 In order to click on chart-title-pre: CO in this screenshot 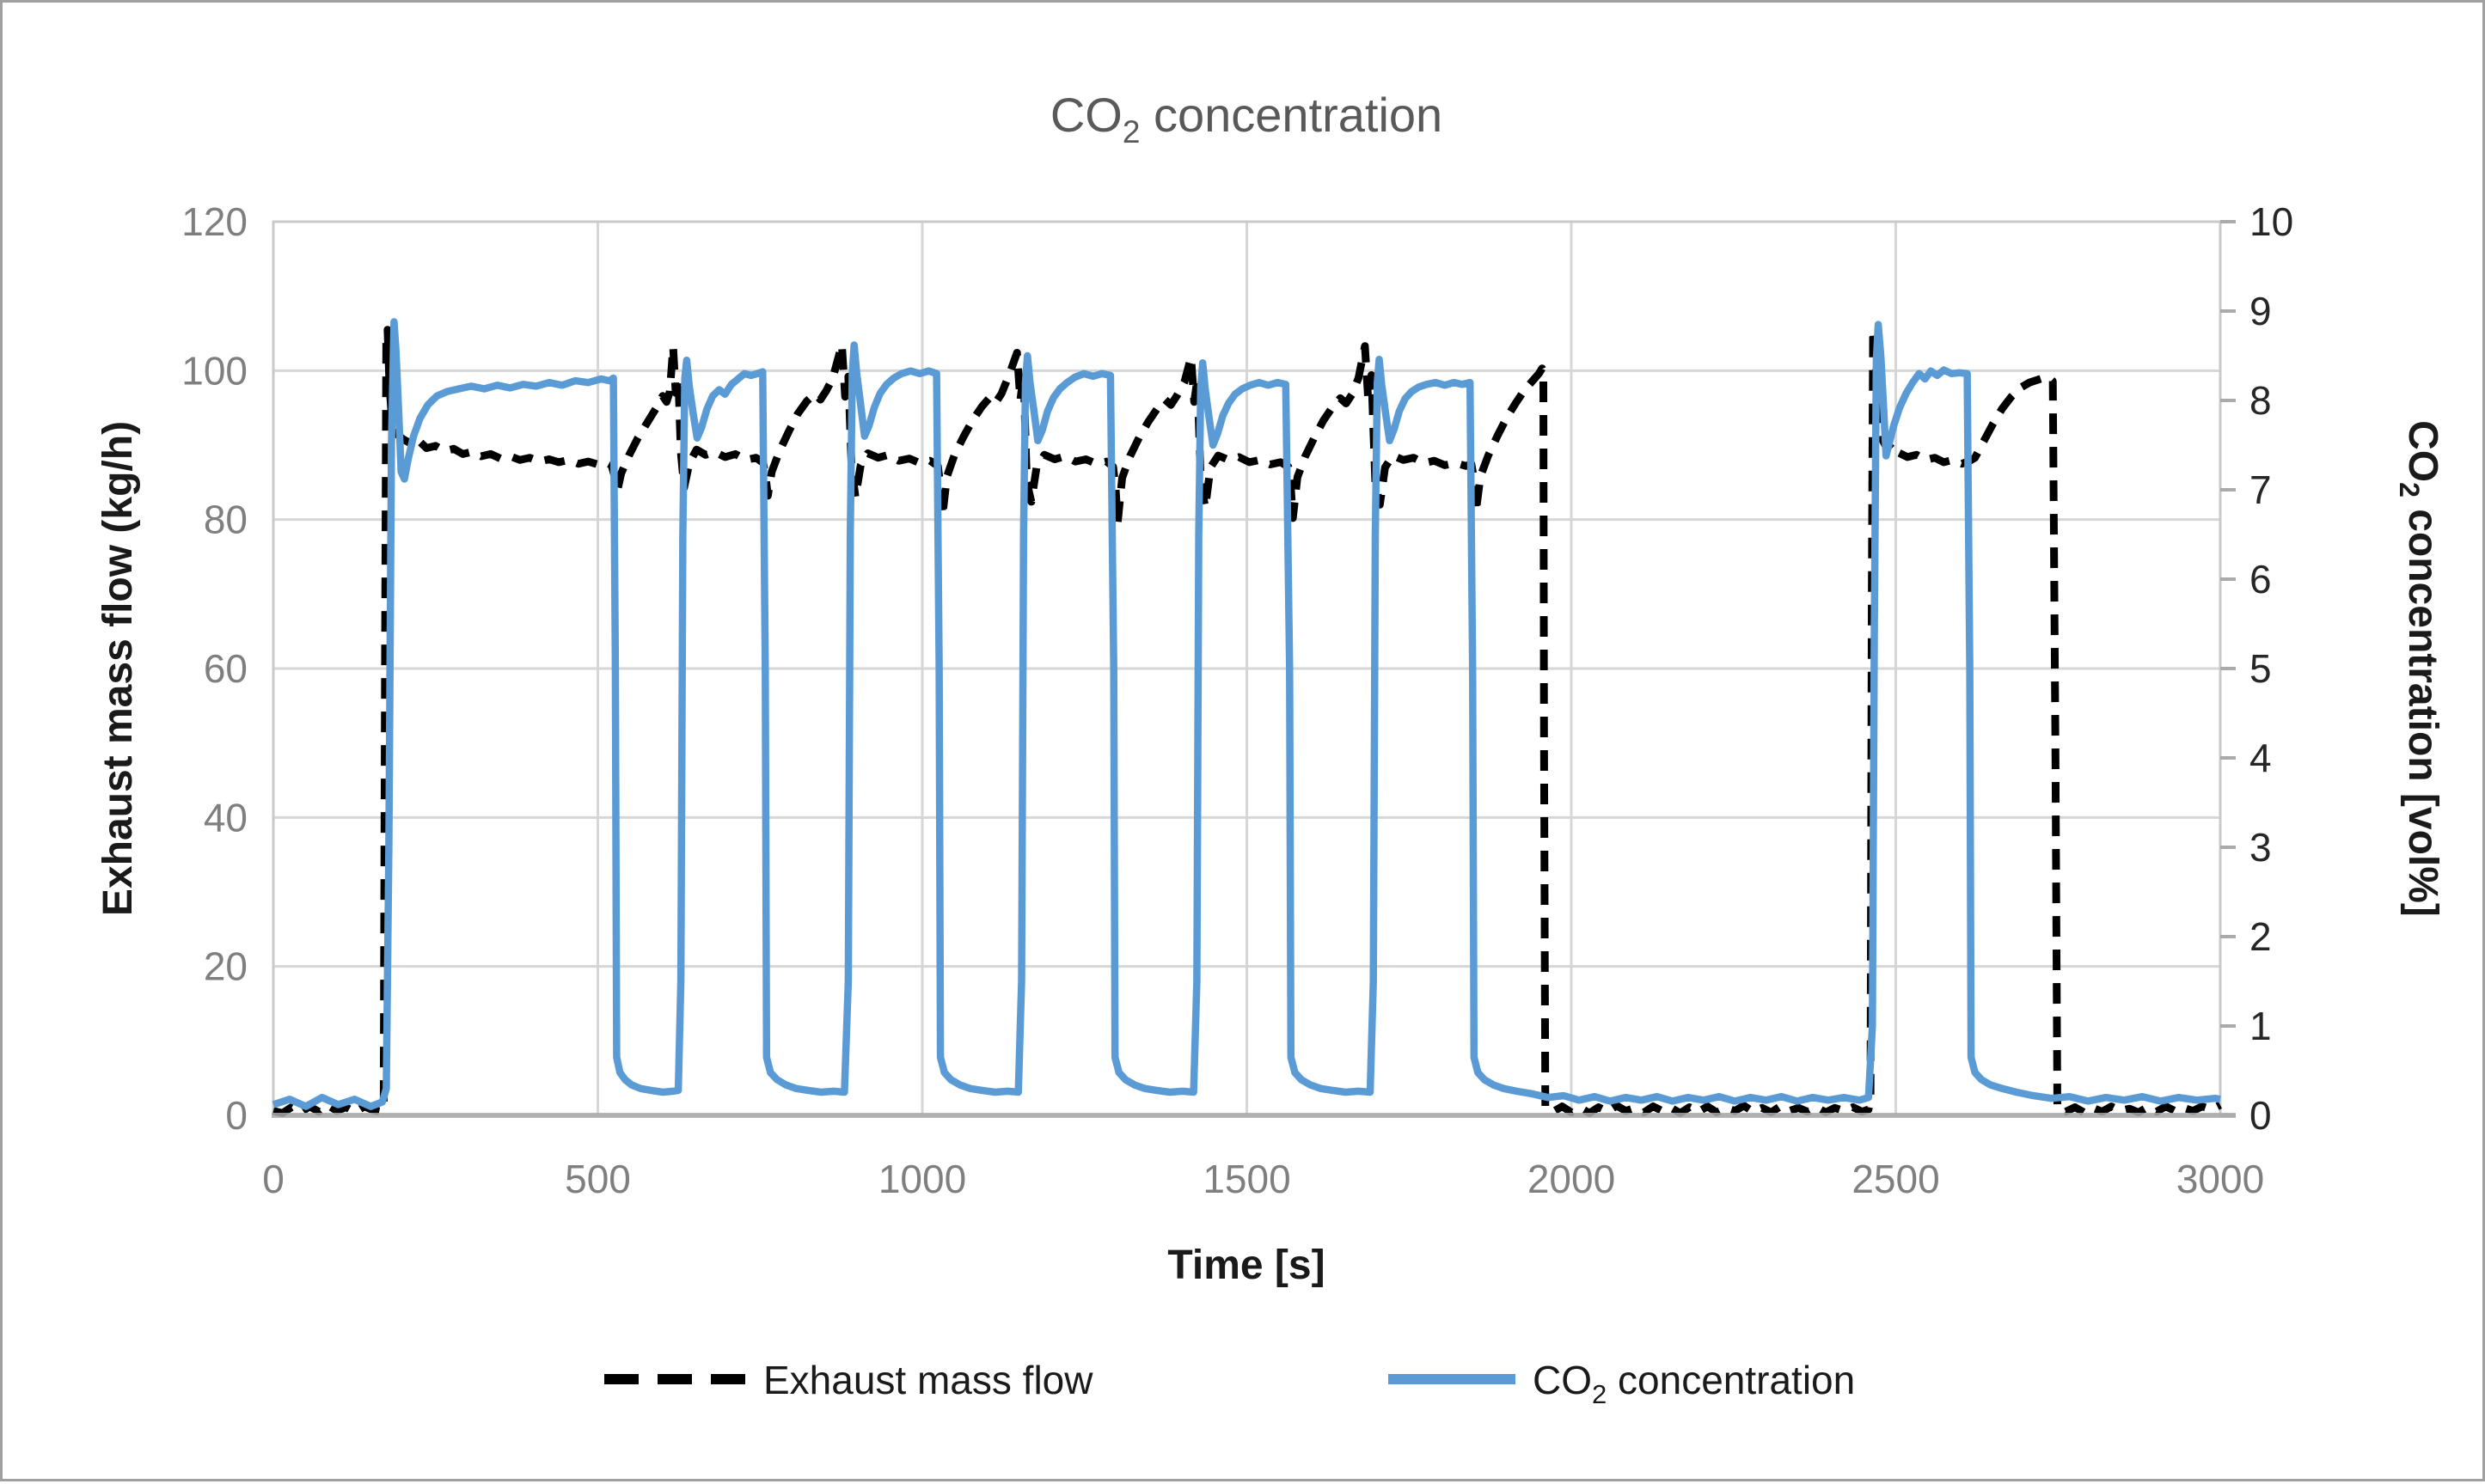, I will do `click(1086, 115)`.